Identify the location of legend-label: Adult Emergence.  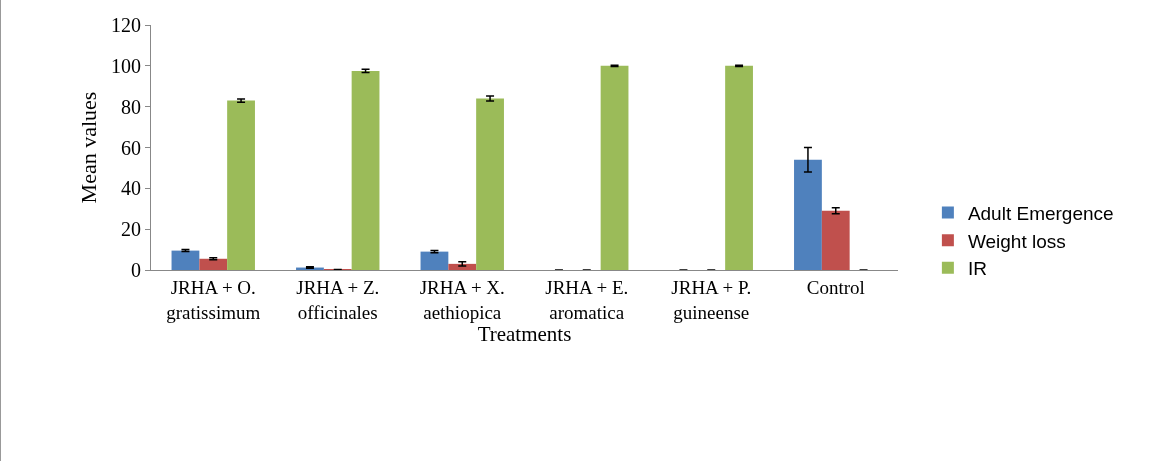
(1040, 213).